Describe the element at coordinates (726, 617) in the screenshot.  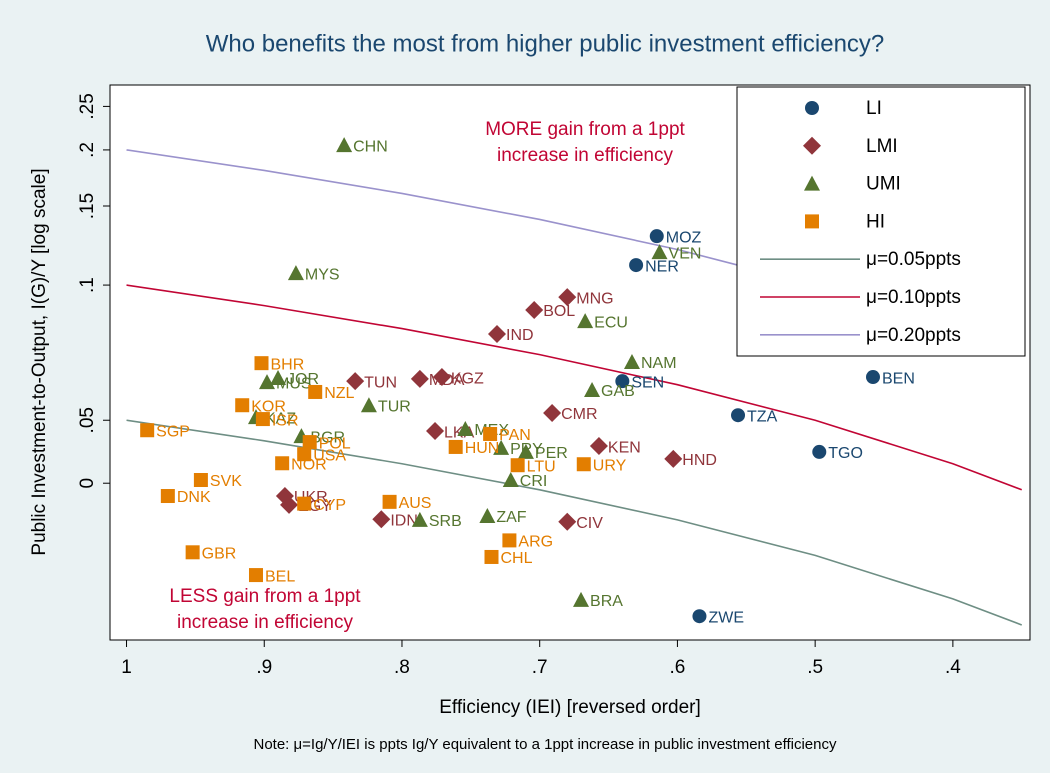
I see `point-label: ZWE` at that location.